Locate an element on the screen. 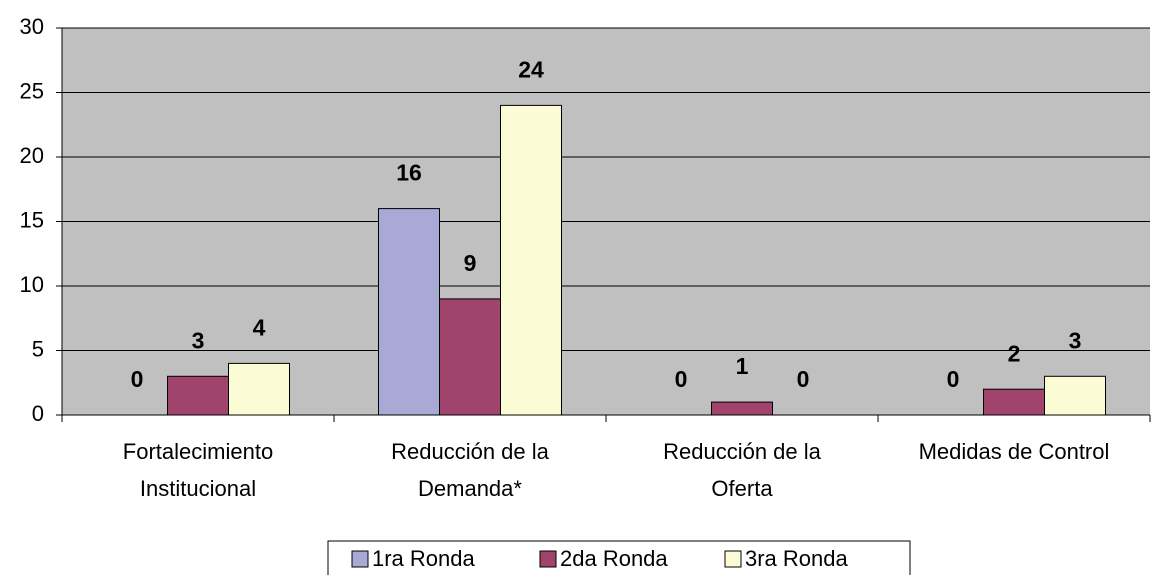  y-tick-label: 0 is located at coordinates (38, 413).